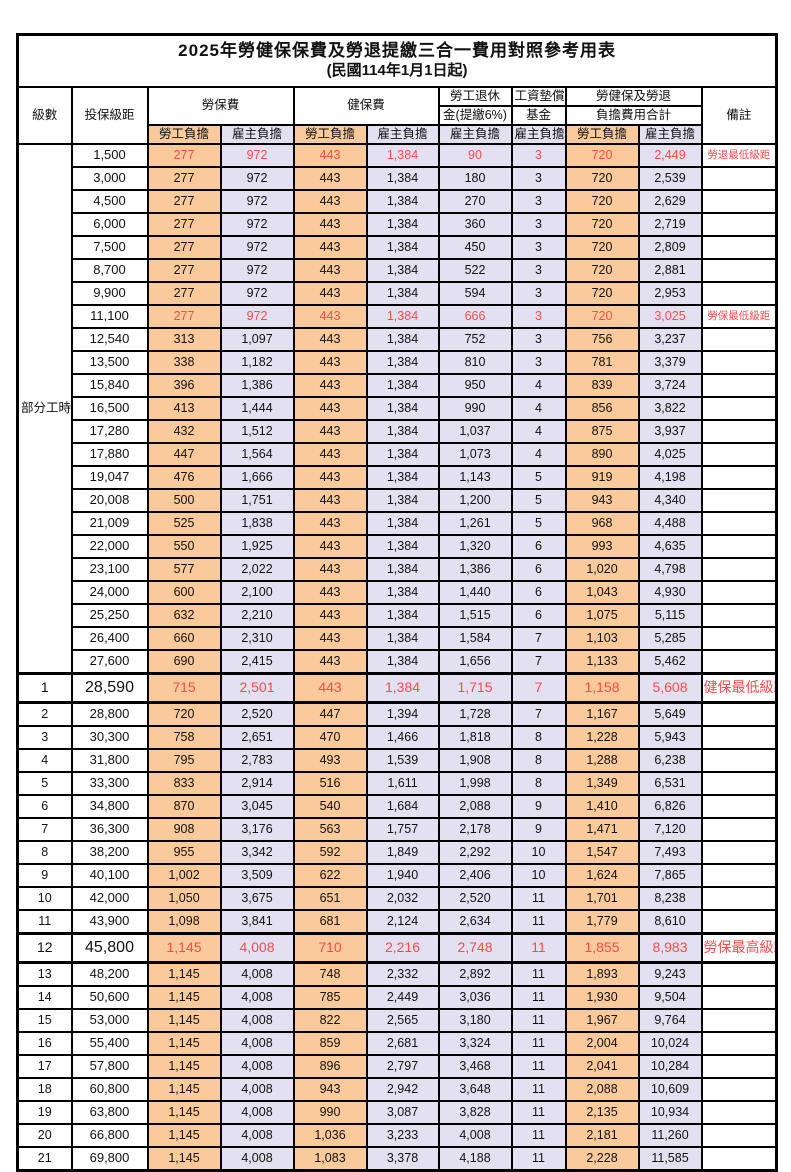 This screenshot has width=791, height=1172. I want to click on cell-labor-employer: 4,008, so click(257, 1159).